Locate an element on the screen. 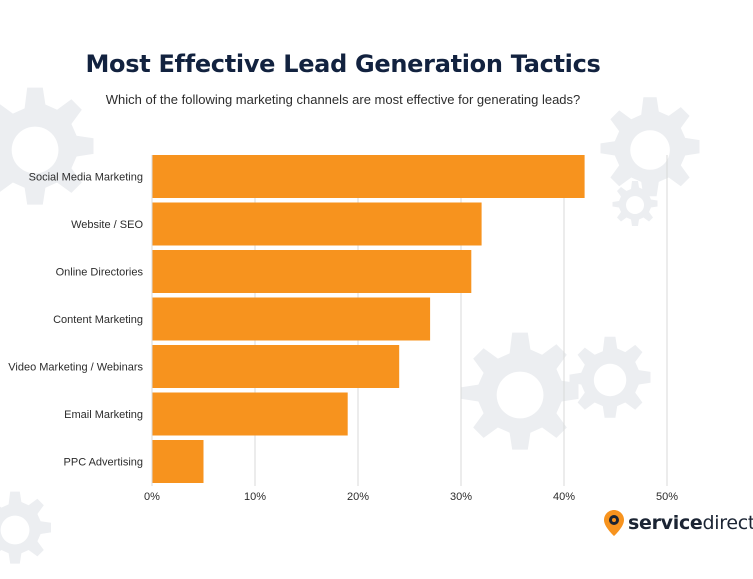  x-tick-label: 50% is located at coordinates (667, 497).